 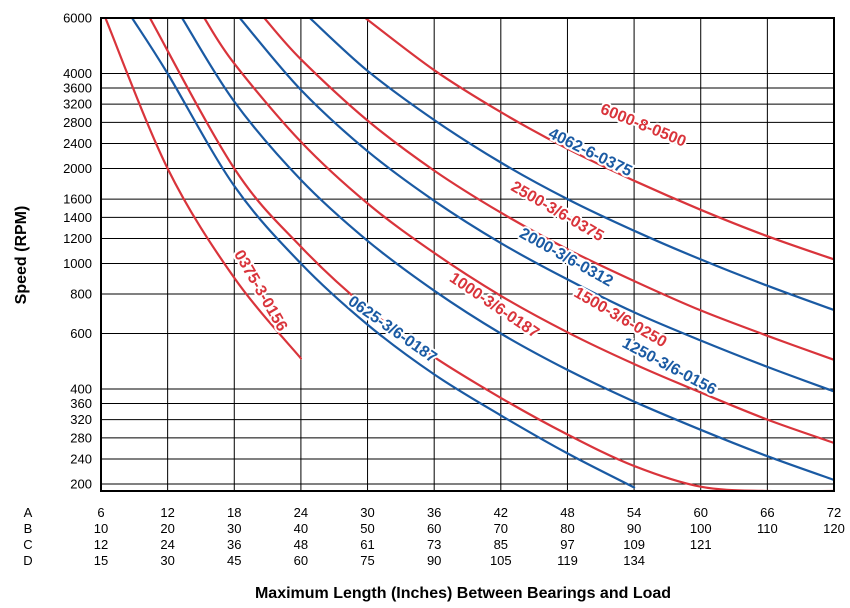 What do you see at coordinates (701, 528) in the screenshot?
I see `x-tick-label: 100` at bounding box center [701, 528].